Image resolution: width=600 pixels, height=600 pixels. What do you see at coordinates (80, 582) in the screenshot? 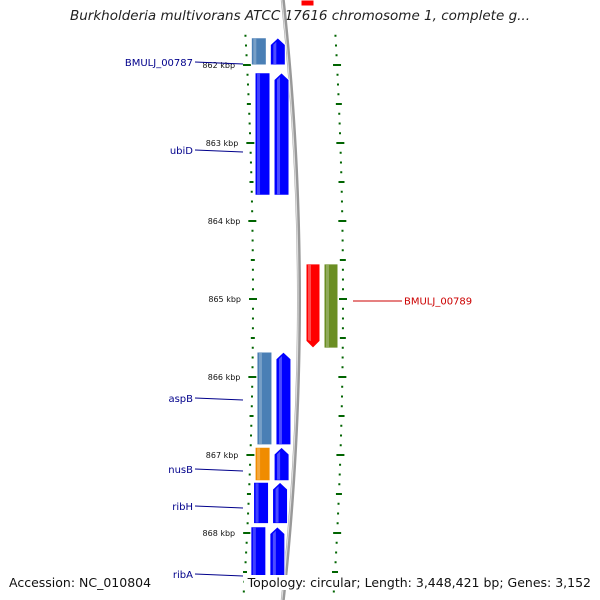
I see `accession-label: Accession: NC_010804` at bounding box center [80, 582].